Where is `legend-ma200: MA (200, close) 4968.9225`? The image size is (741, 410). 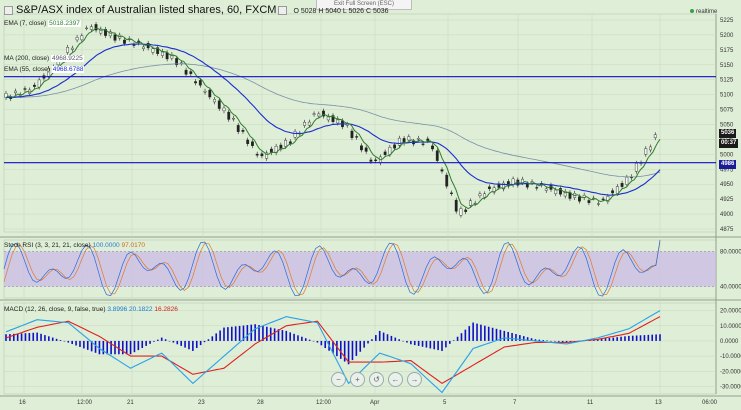
legend-ma200: MA (200, close) 4968.9225 is located at coordinates (44, 59).